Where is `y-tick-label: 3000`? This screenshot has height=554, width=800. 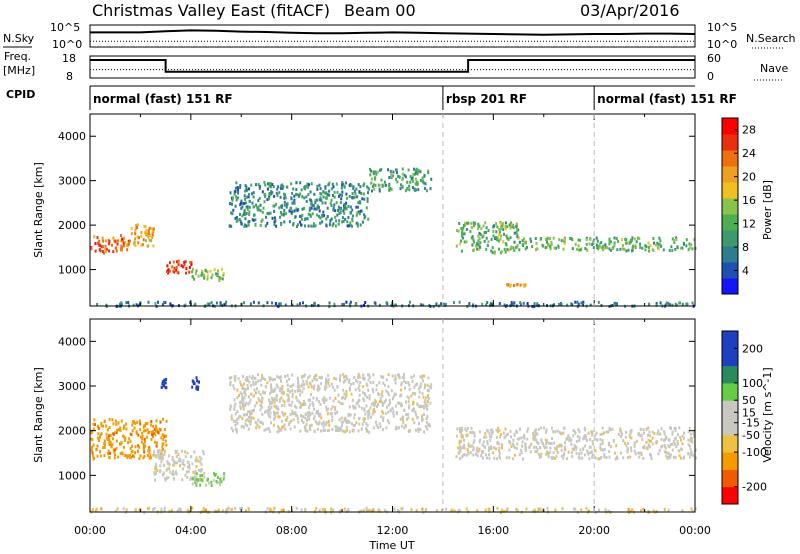
y-tick-label: 3000 is located at coordinates (72, 181).